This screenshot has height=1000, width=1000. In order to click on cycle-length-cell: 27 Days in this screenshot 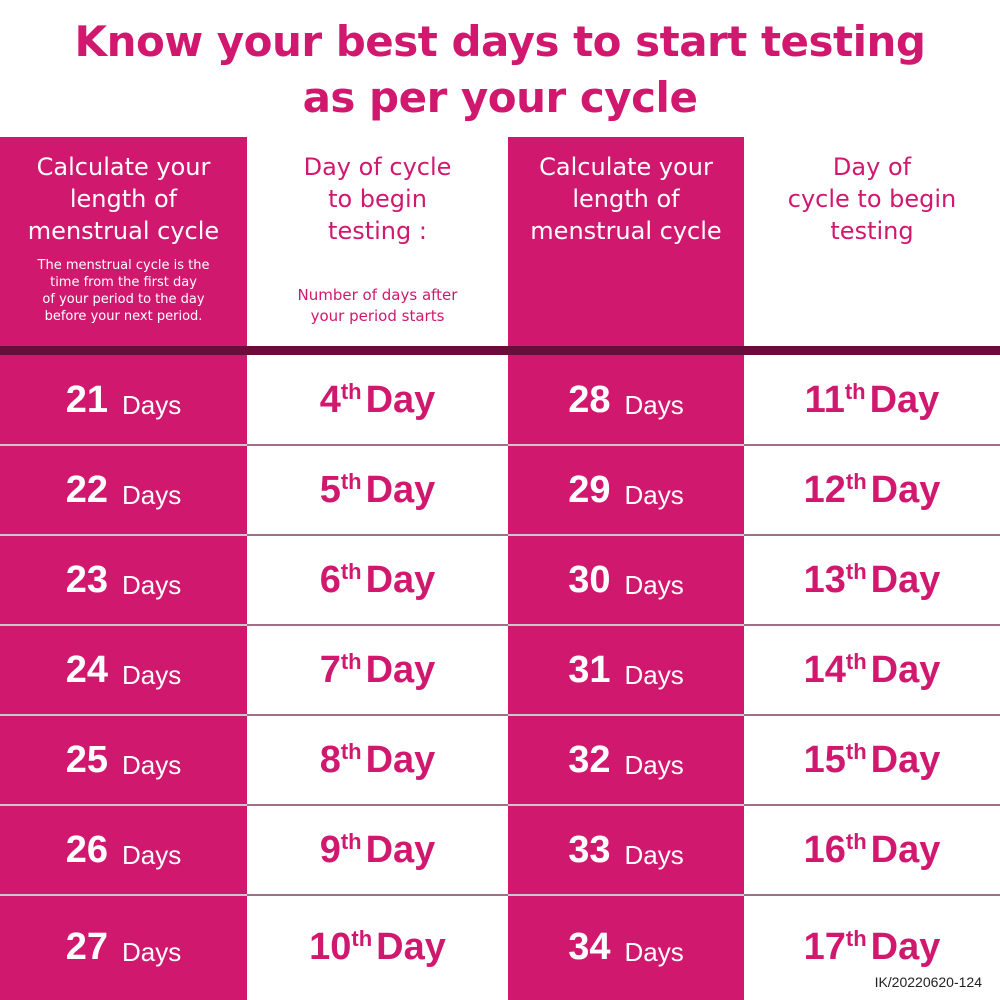, I will do `click(123, 947)`.